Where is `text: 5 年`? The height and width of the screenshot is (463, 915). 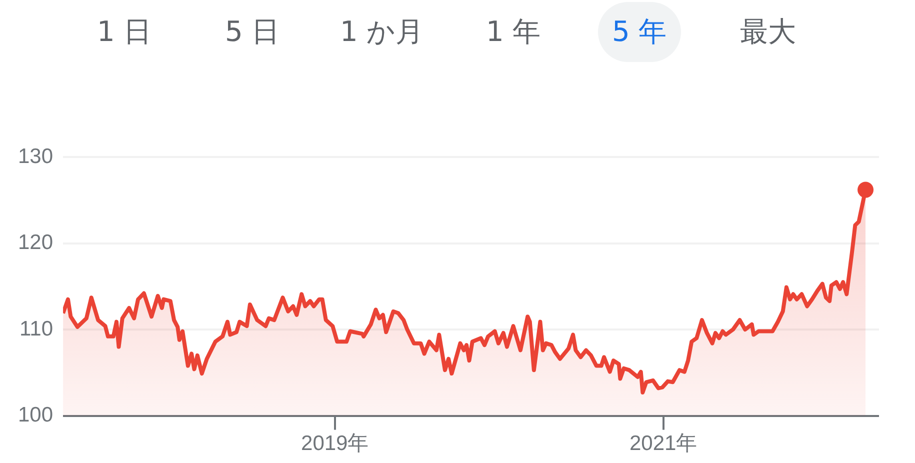
text: 5 年 is located at coordinates (639, 32).